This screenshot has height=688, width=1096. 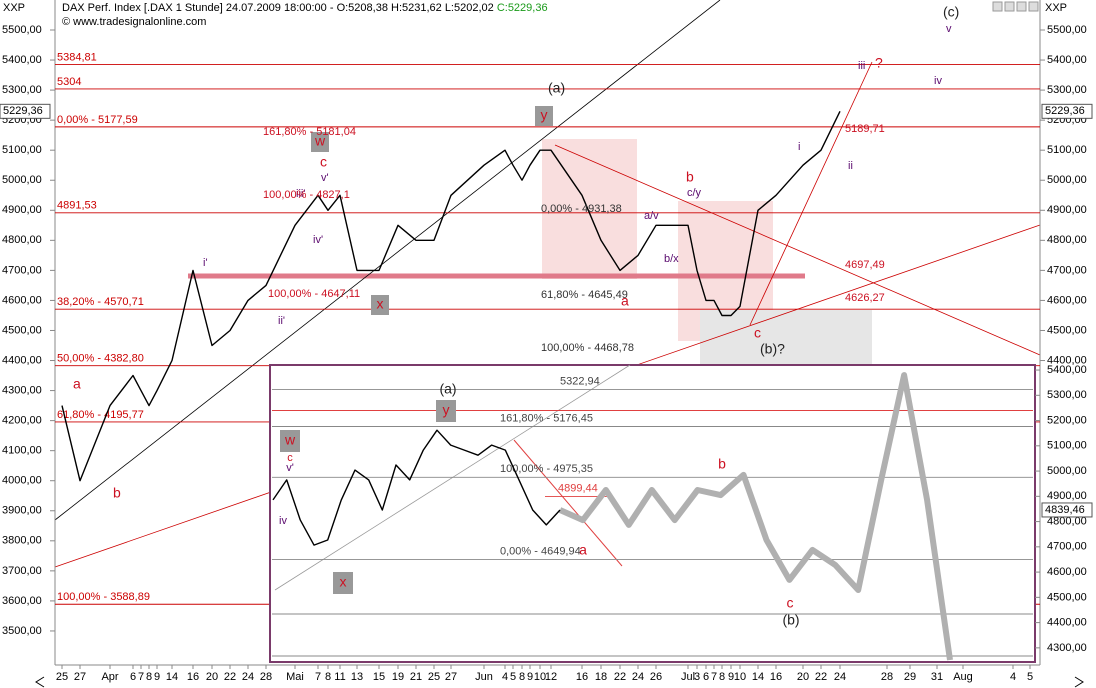 I want to click on x-tick-label: 28, so click(x=266, y=677).